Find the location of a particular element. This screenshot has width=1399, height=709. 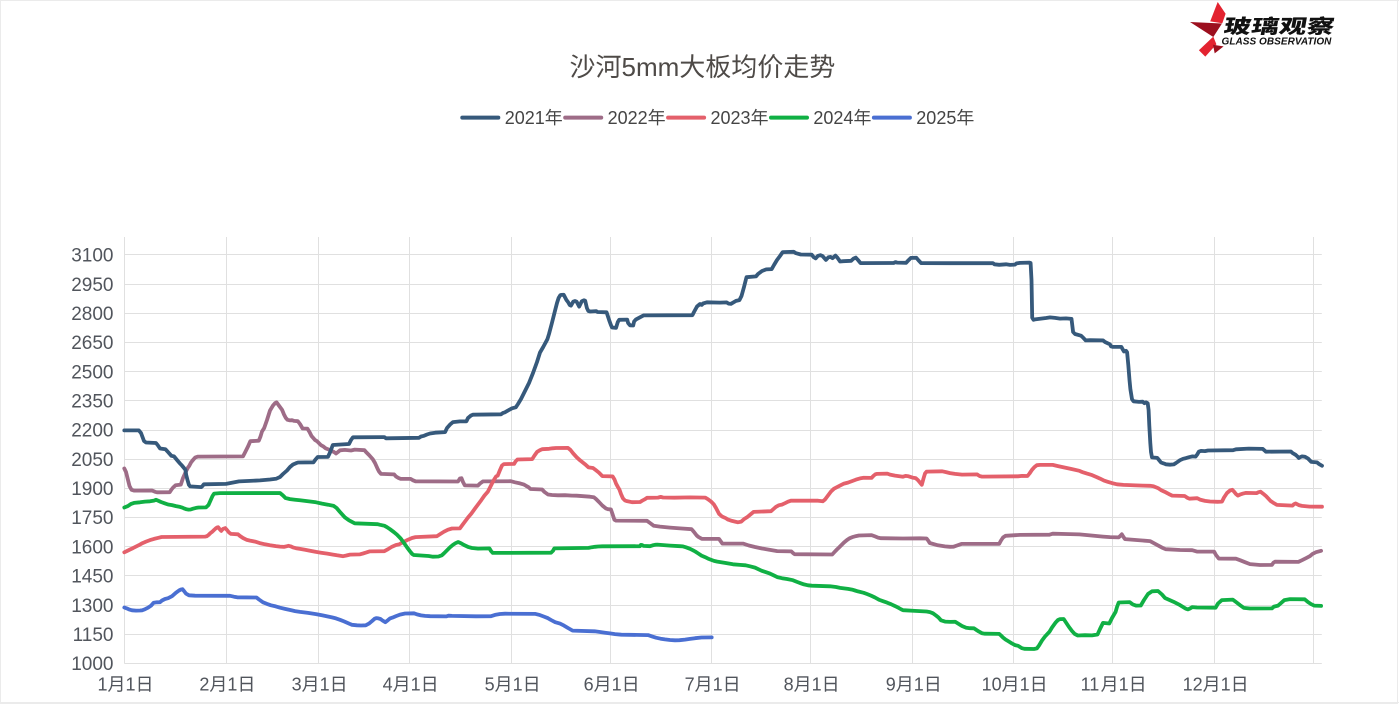

svg-text: 9 is located at coordinates (891, 685).